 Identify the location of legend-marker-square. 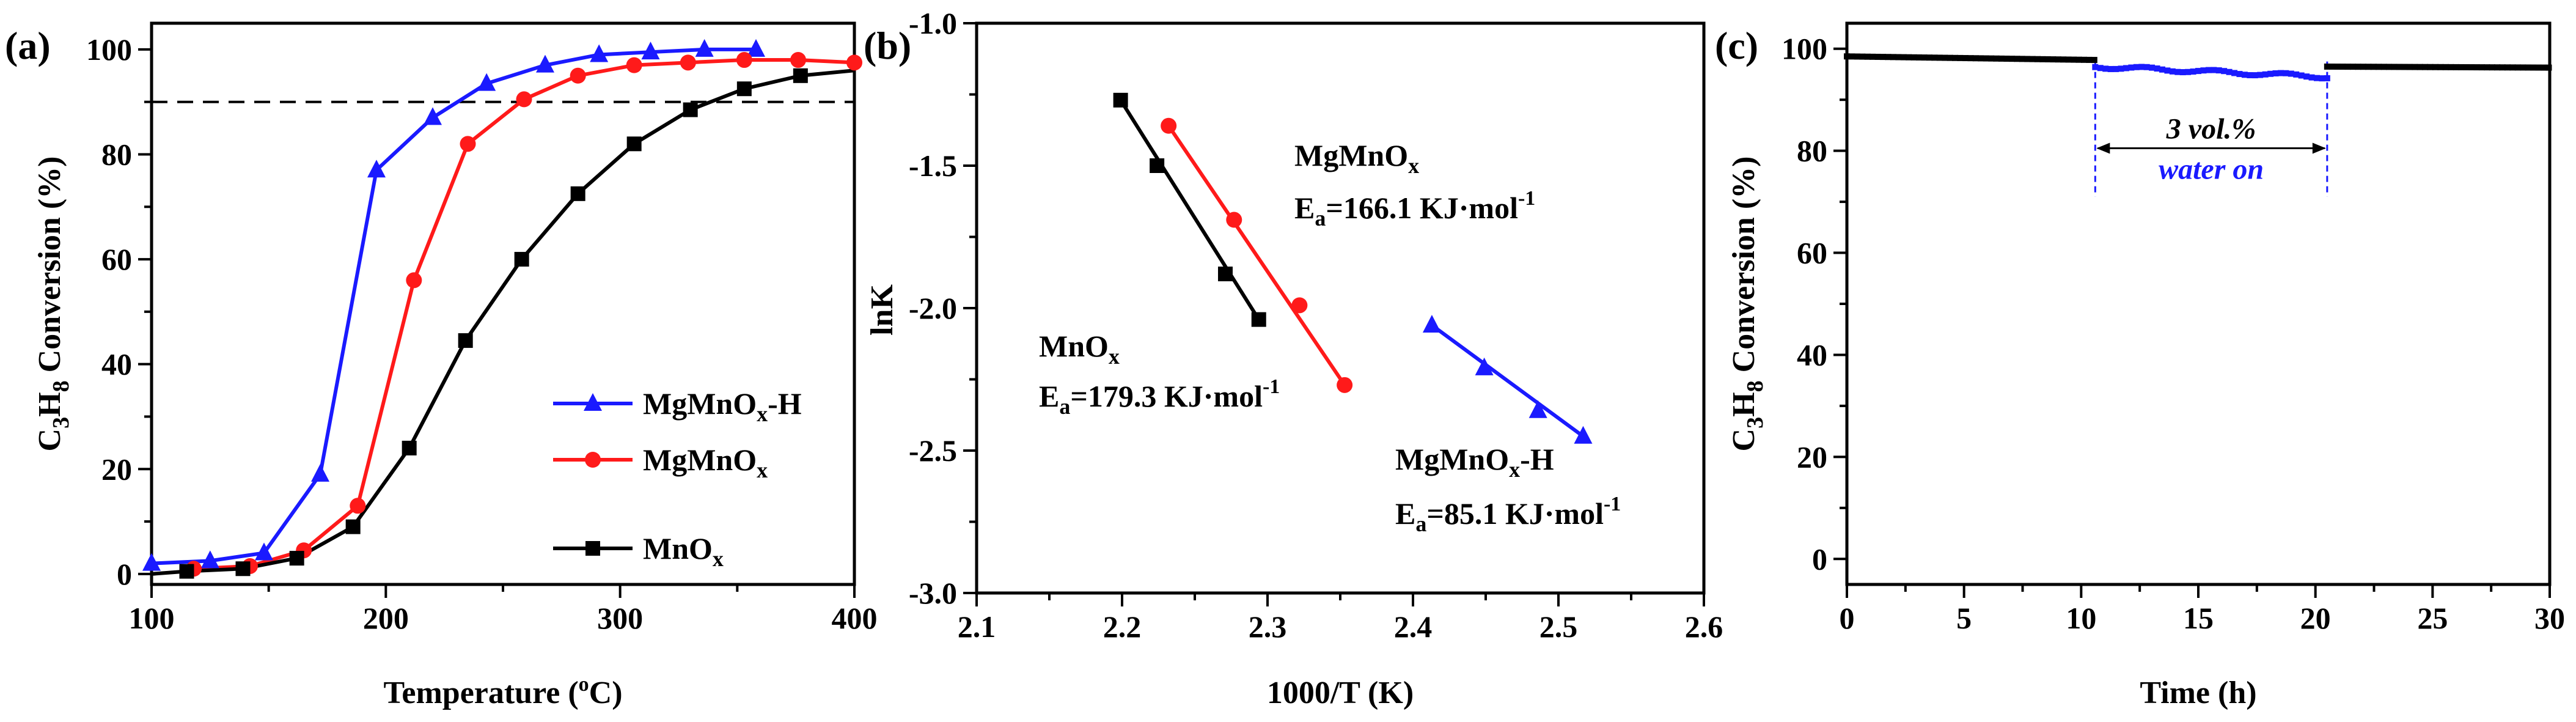
(592, 548).